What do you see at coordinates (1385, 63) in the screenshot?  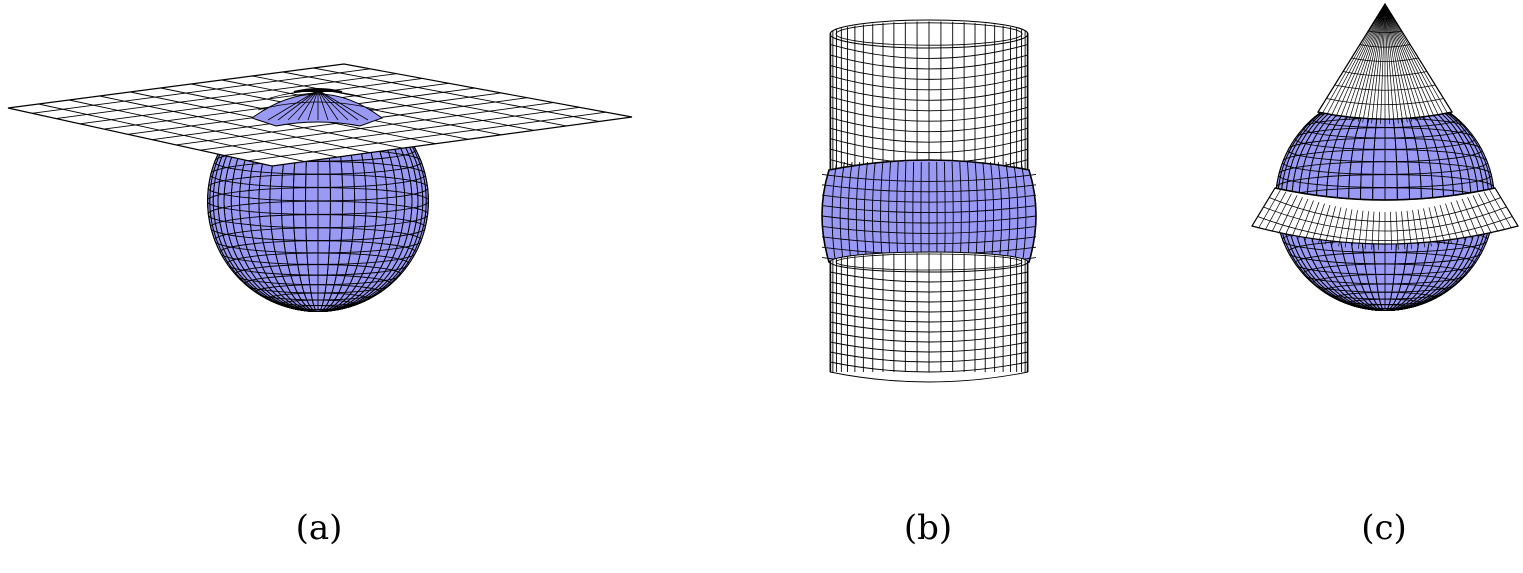 I see `cone-top-c` at bounding box center [1385, 63].